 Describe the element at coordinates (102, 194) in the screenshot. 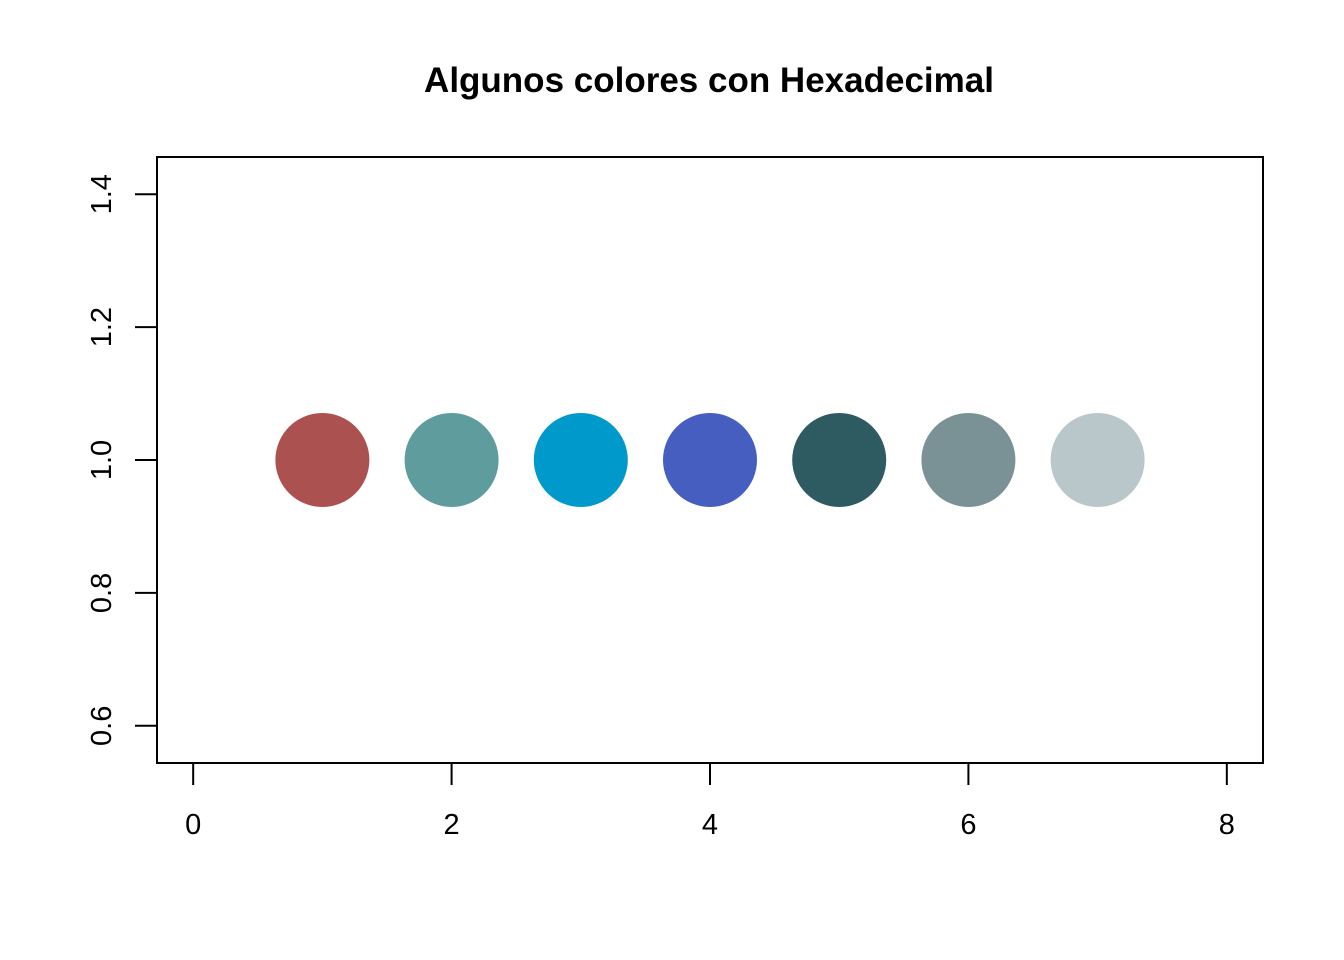

I see `y-tick-label: 1.4` at that location.